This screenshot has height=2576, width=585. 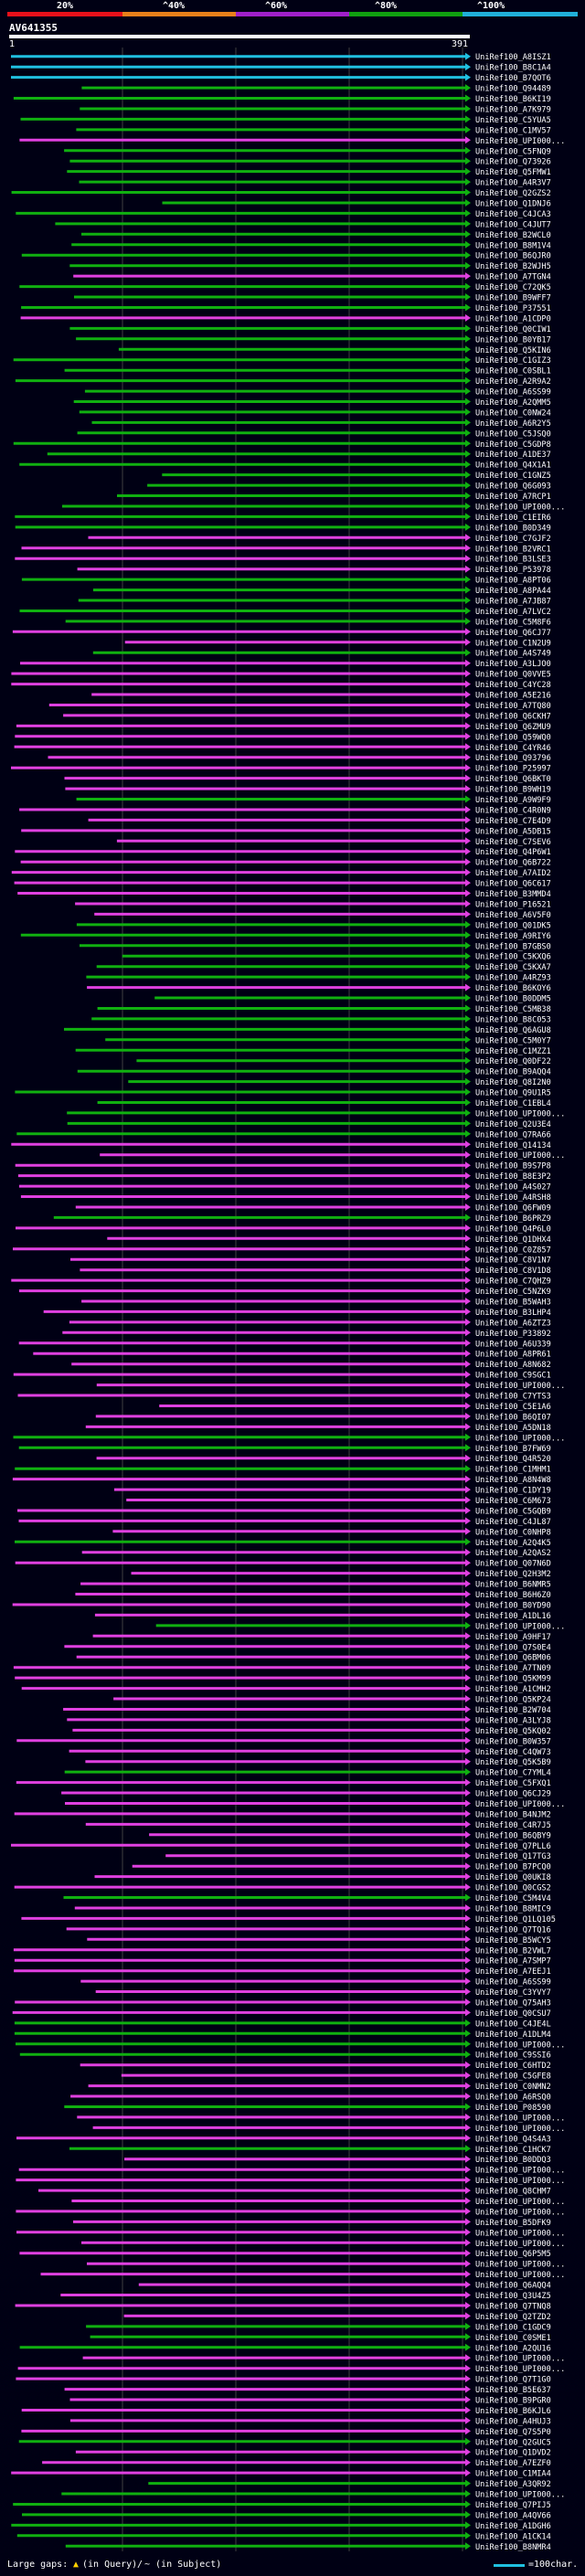 I want to click on hit-label: UniRef100_P53978, so click(x=513, y=570).